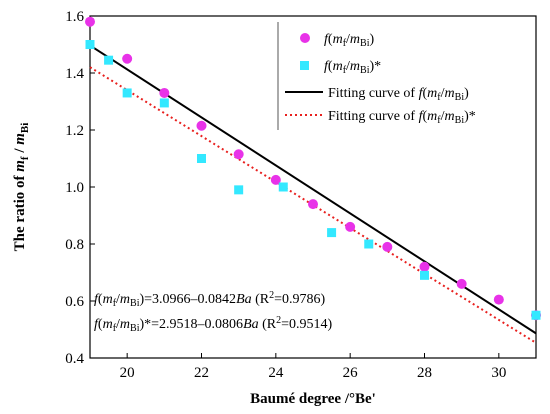  What do you see at coordinates (127, 373) in the screenshot?
I see `x-tick-label: 20` at bounding box center [127, 373].